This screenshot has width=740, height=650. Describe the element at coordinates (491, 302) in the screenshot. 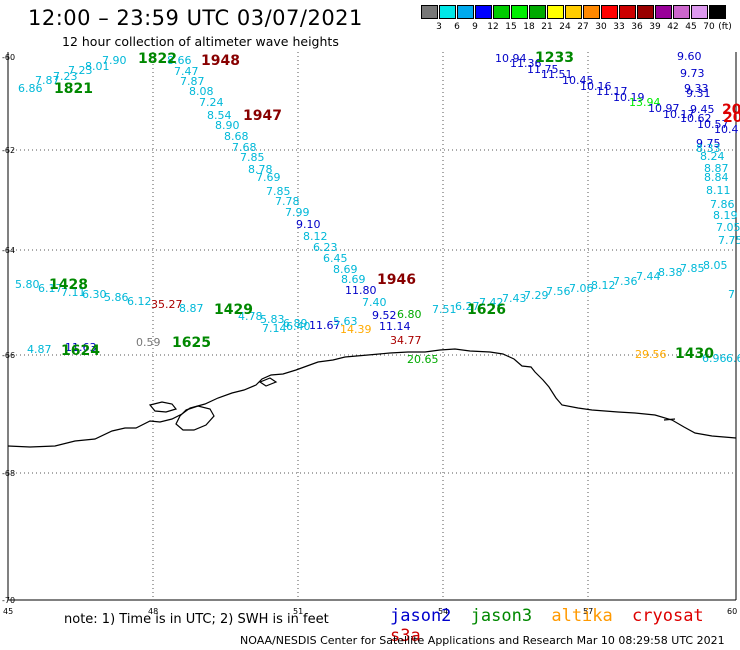

I see `obs-label: 7.42` at that location.